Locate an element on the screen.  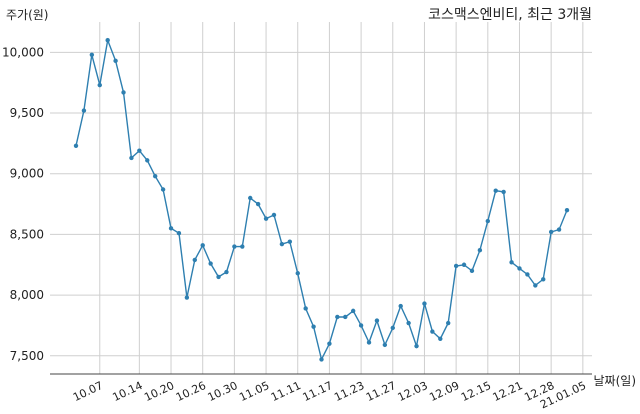
x-tick-label: 11.17 is located at coordinates (318, 391).